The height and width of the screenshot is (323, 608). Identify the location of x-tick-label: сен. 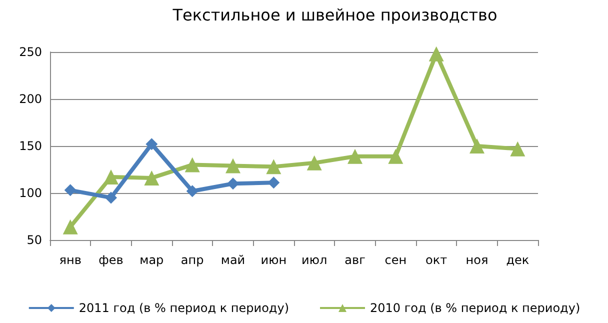
(395, 260).